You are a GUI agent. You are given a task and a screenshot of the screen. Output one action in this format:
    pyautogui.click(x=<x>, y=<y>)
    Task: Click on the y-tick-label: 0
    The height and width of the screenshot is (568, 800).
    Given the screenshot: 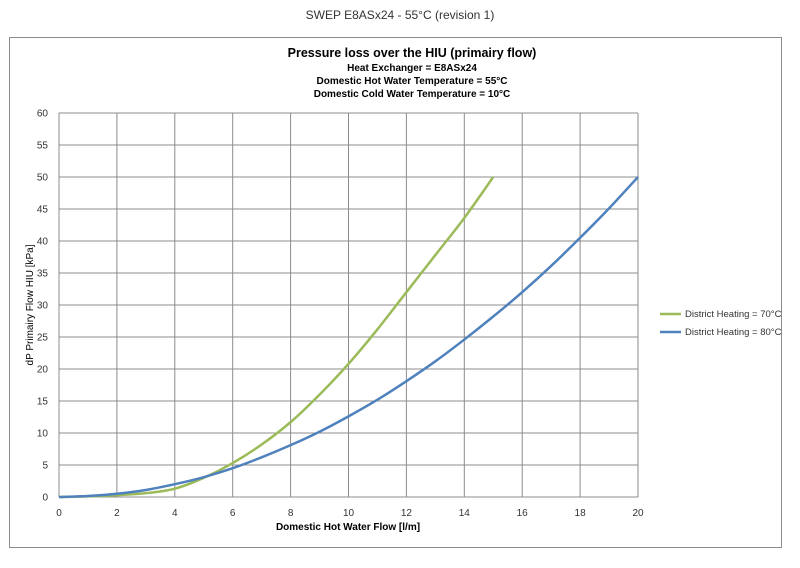 What is the action you would take?
    pyautogui.click(x=45, y=498)
    